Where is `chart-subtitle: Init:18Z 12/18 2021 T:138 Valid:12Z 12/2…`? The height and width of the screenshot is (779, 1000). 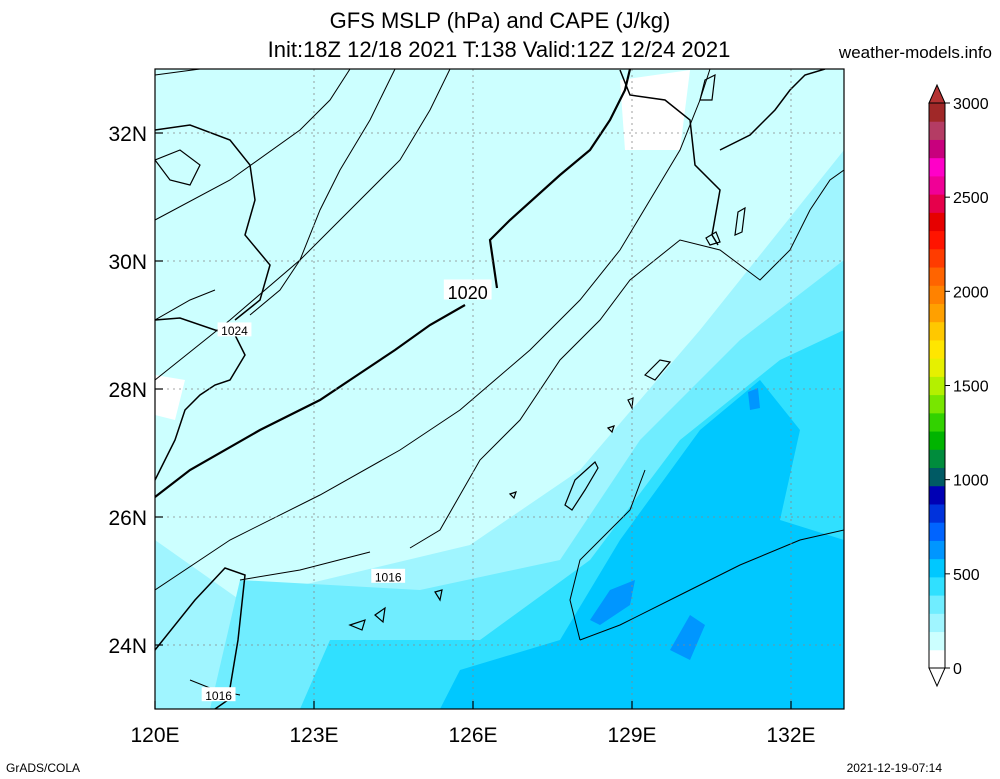
chart-subtitle: Init:18Z 12/18 2021 T:138 Valid:12Z 12/2… is located at coordinates (499, 49).